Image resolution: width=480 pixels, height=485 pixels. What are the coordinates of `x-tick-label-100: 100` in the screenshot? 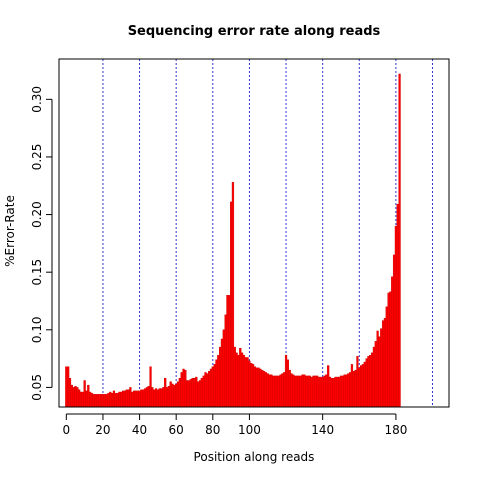 It's located at (249, 430).